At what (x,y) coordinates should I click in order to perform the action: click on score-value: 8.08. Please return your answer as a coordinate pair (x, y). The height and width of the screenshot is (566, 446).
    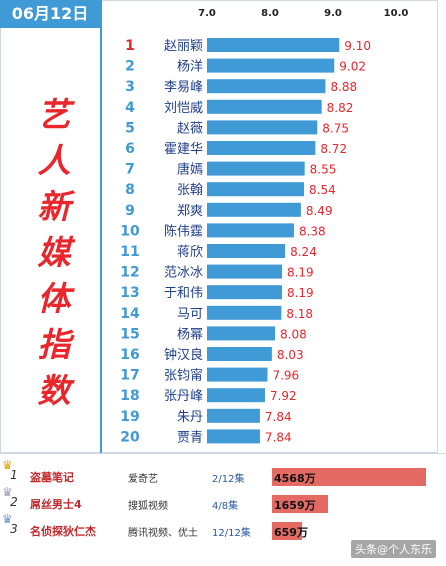
    Looking at the image, I should click on (293, 334).